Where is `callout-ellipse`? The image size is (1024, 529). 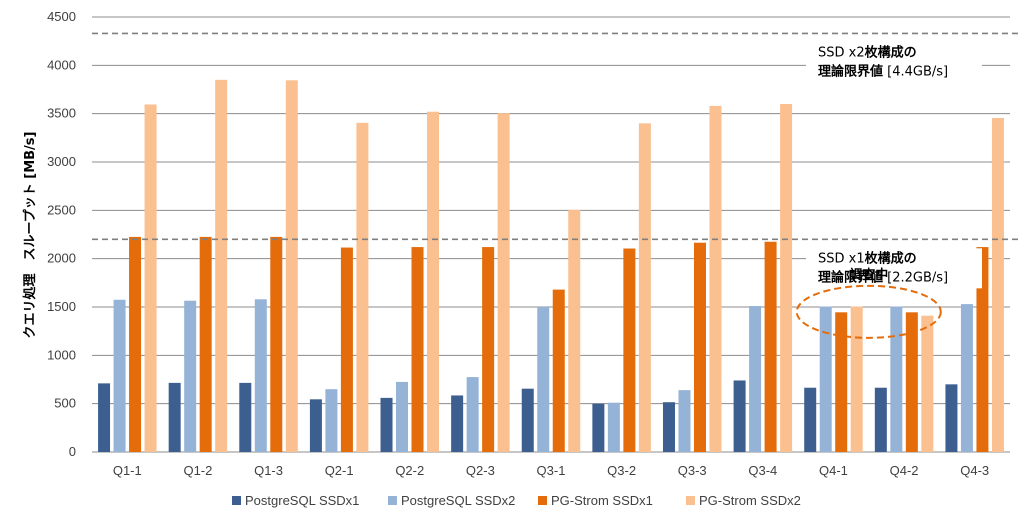 callout-ellipse is located at coordinates (868, 311).